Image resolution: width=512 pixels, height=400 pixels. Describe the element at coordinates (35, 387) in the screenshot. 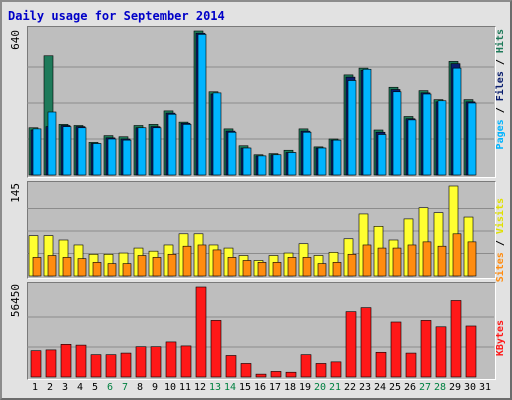

I see `x-tick-label: 1` at that location.